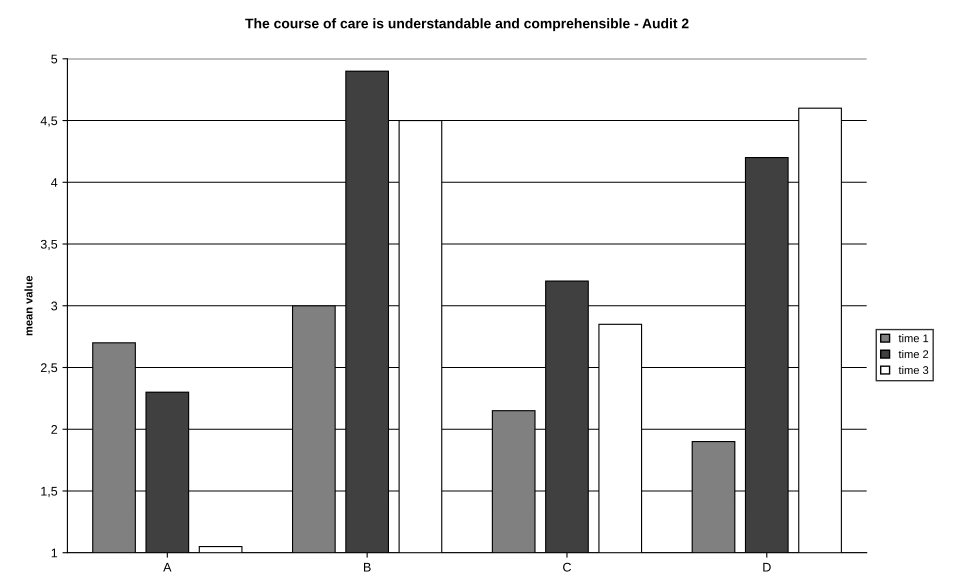  What do you see at coordinates (913, 338) in the screenshot?
I see `legend-label: time 1` at bounding box center [913, 338].